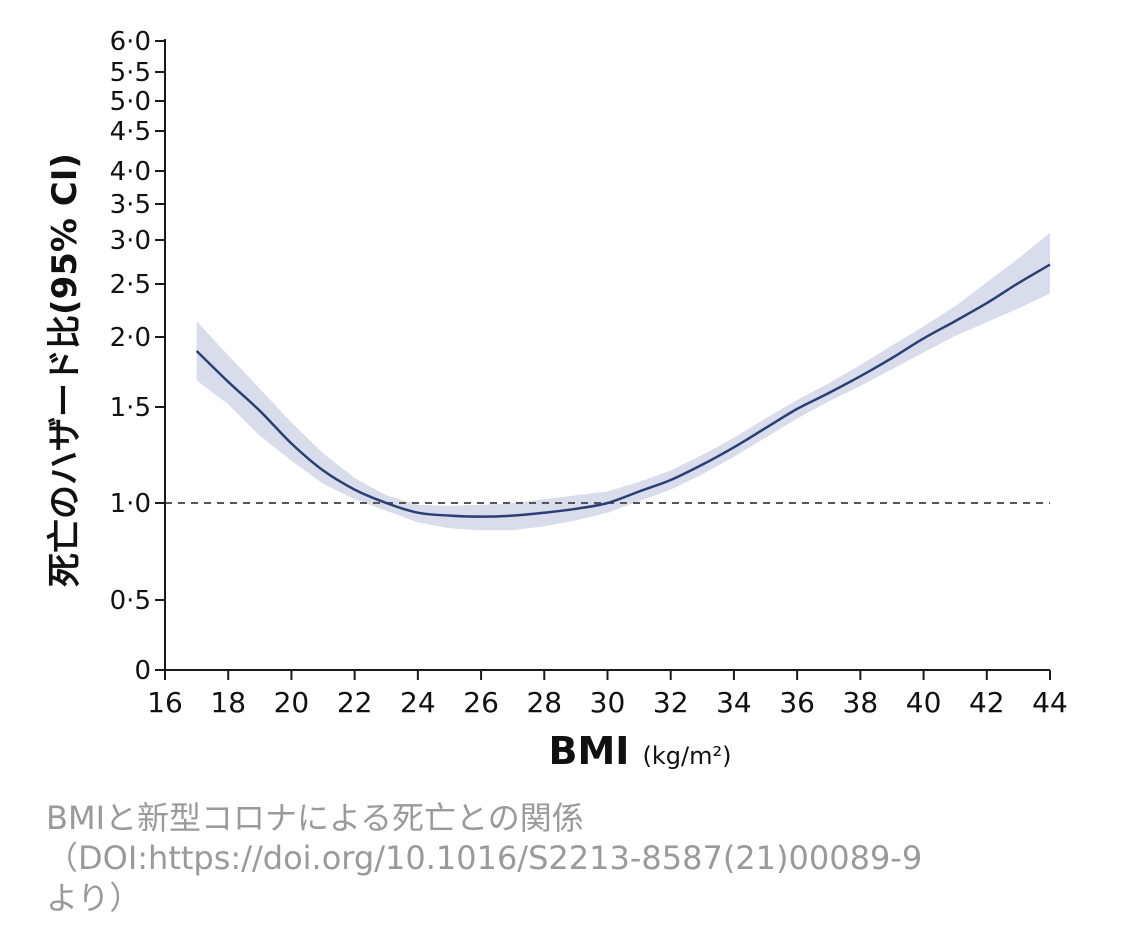  What do you see at coordinates (130, 285) in the screenshot?
I see `y-tick-label: 2·5` at bounding box center [130, 285].